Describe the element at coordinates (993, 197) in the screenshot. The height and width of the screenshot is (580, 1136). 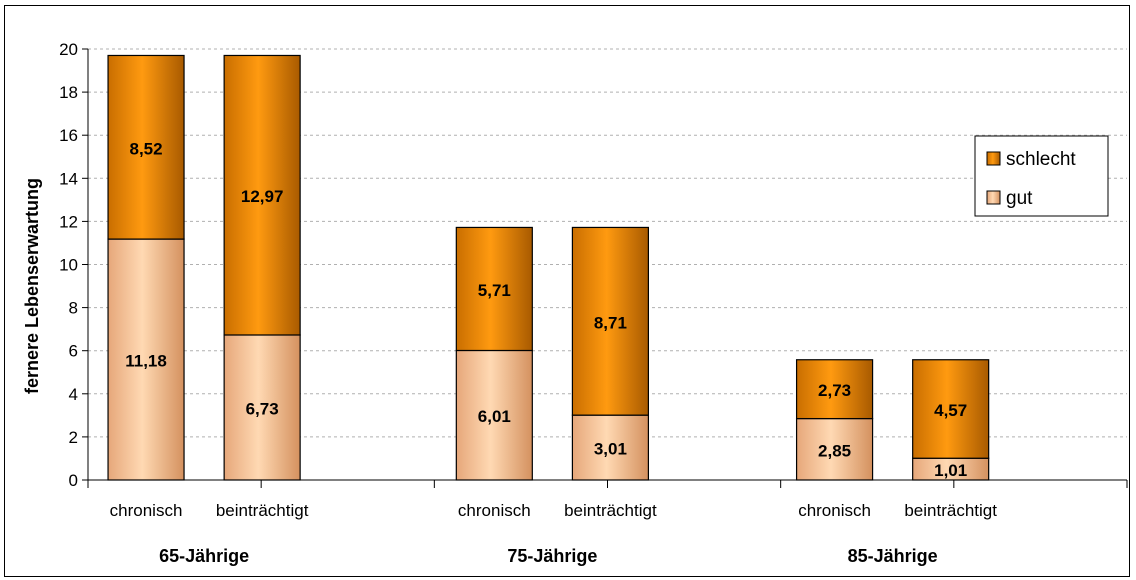
I see `legend-swatch-gut` at that location.